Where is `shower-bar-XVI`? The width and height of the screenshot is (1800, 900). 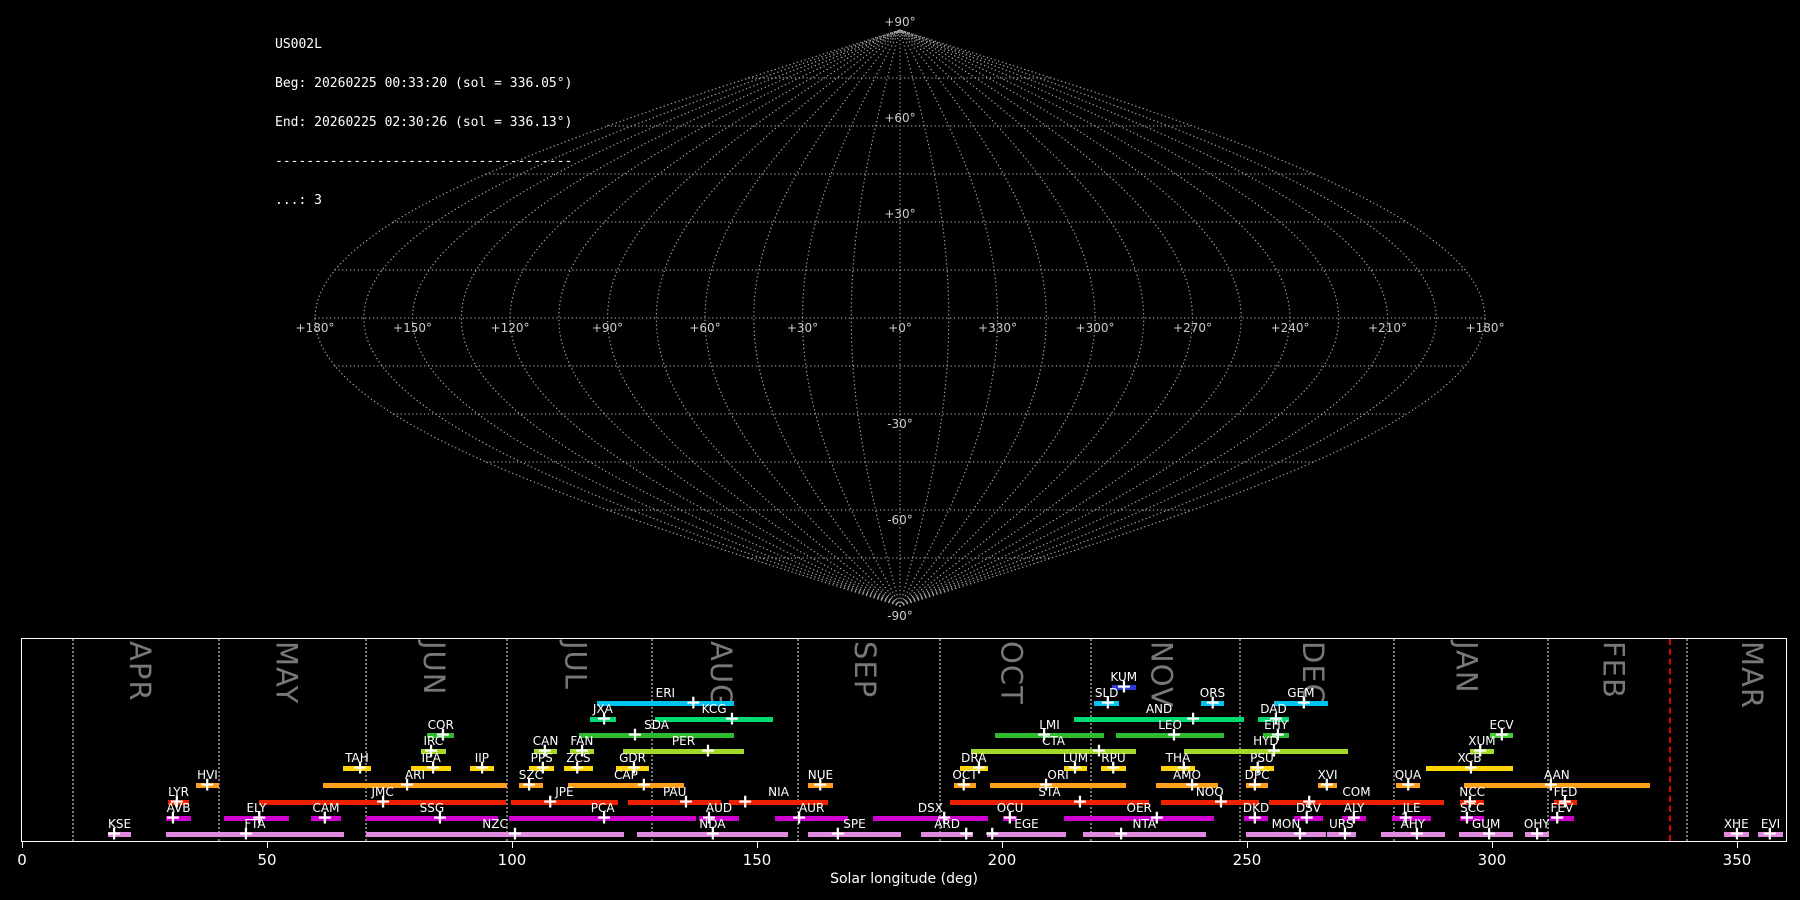
shower-bar-XVI is located at coordinates (1328, 785).